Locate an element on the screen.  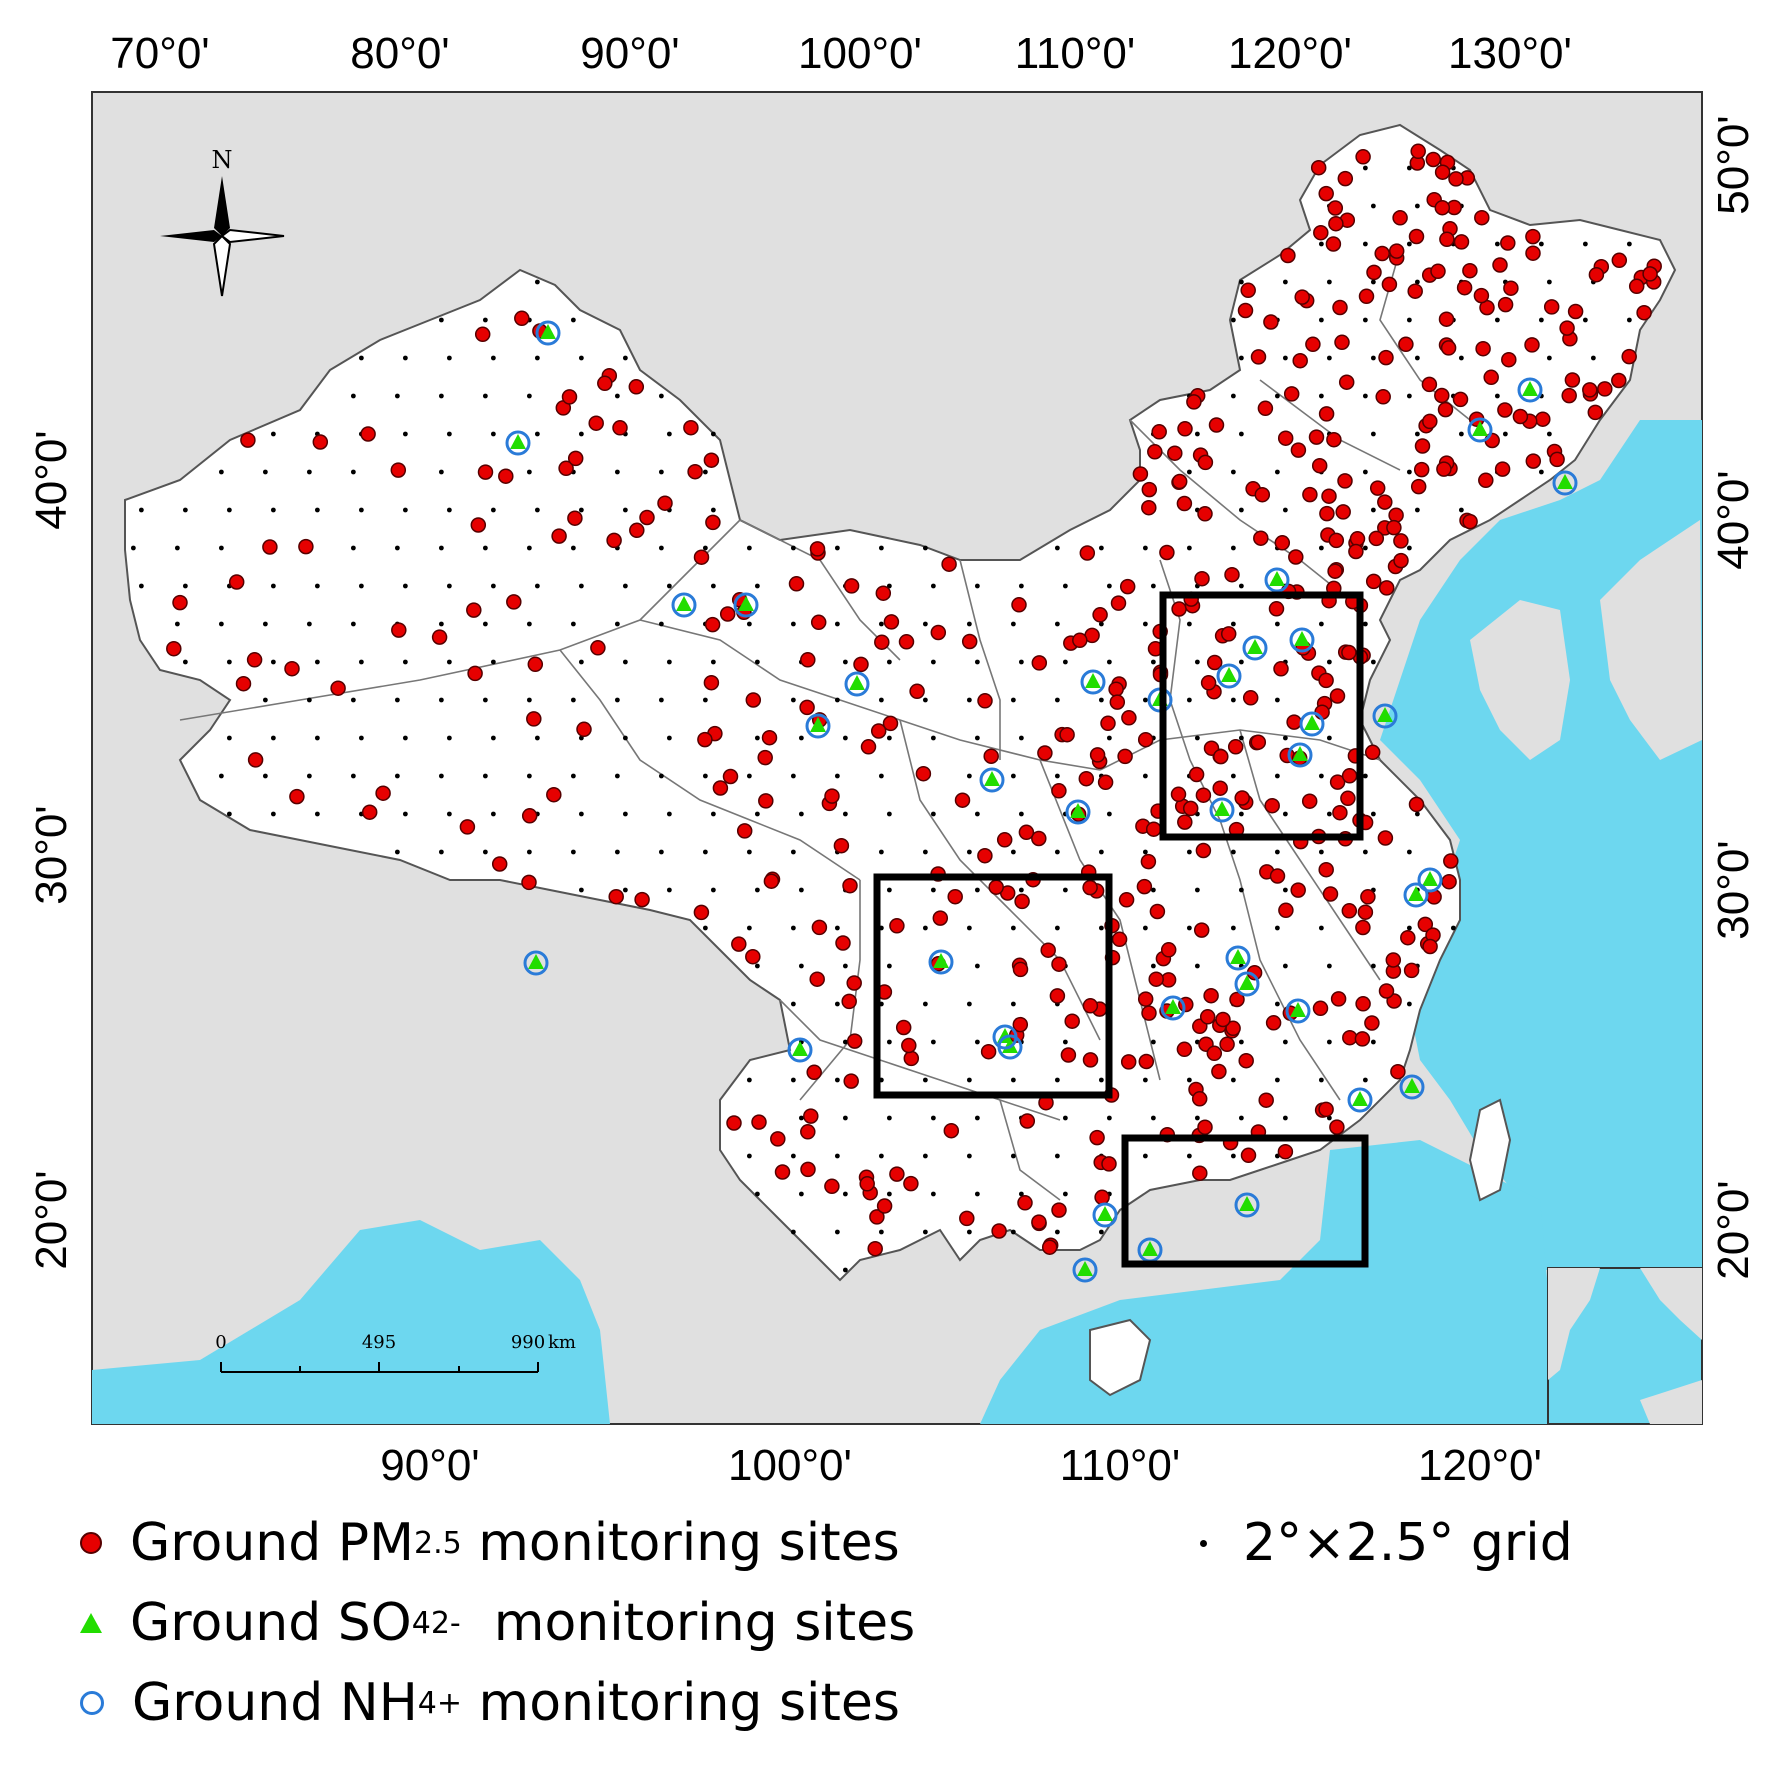
right-tick-40: 40°0' is located at coordinates (1733, 519).